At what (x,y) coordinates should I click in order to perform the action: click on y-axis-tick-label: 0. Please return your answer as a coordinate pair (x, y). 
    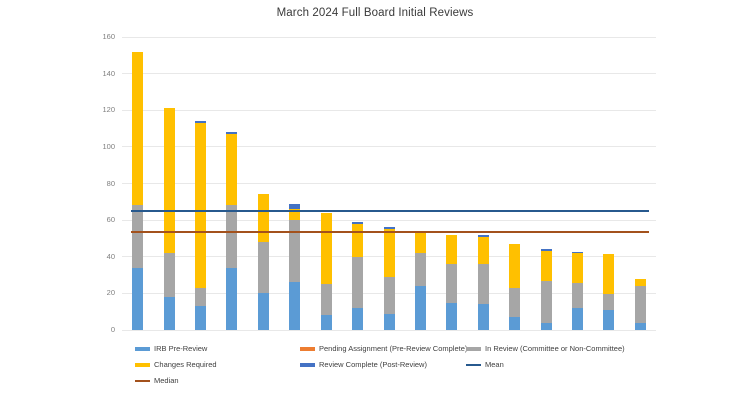
    Looking at the image, I should click on (112, 329).